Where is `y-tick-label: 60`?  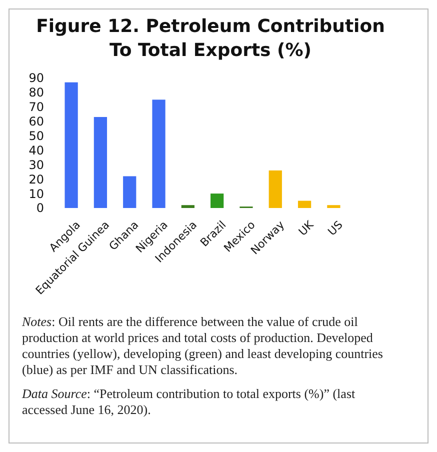
y-tick-label: 60 is located at coordinates (36, 121).